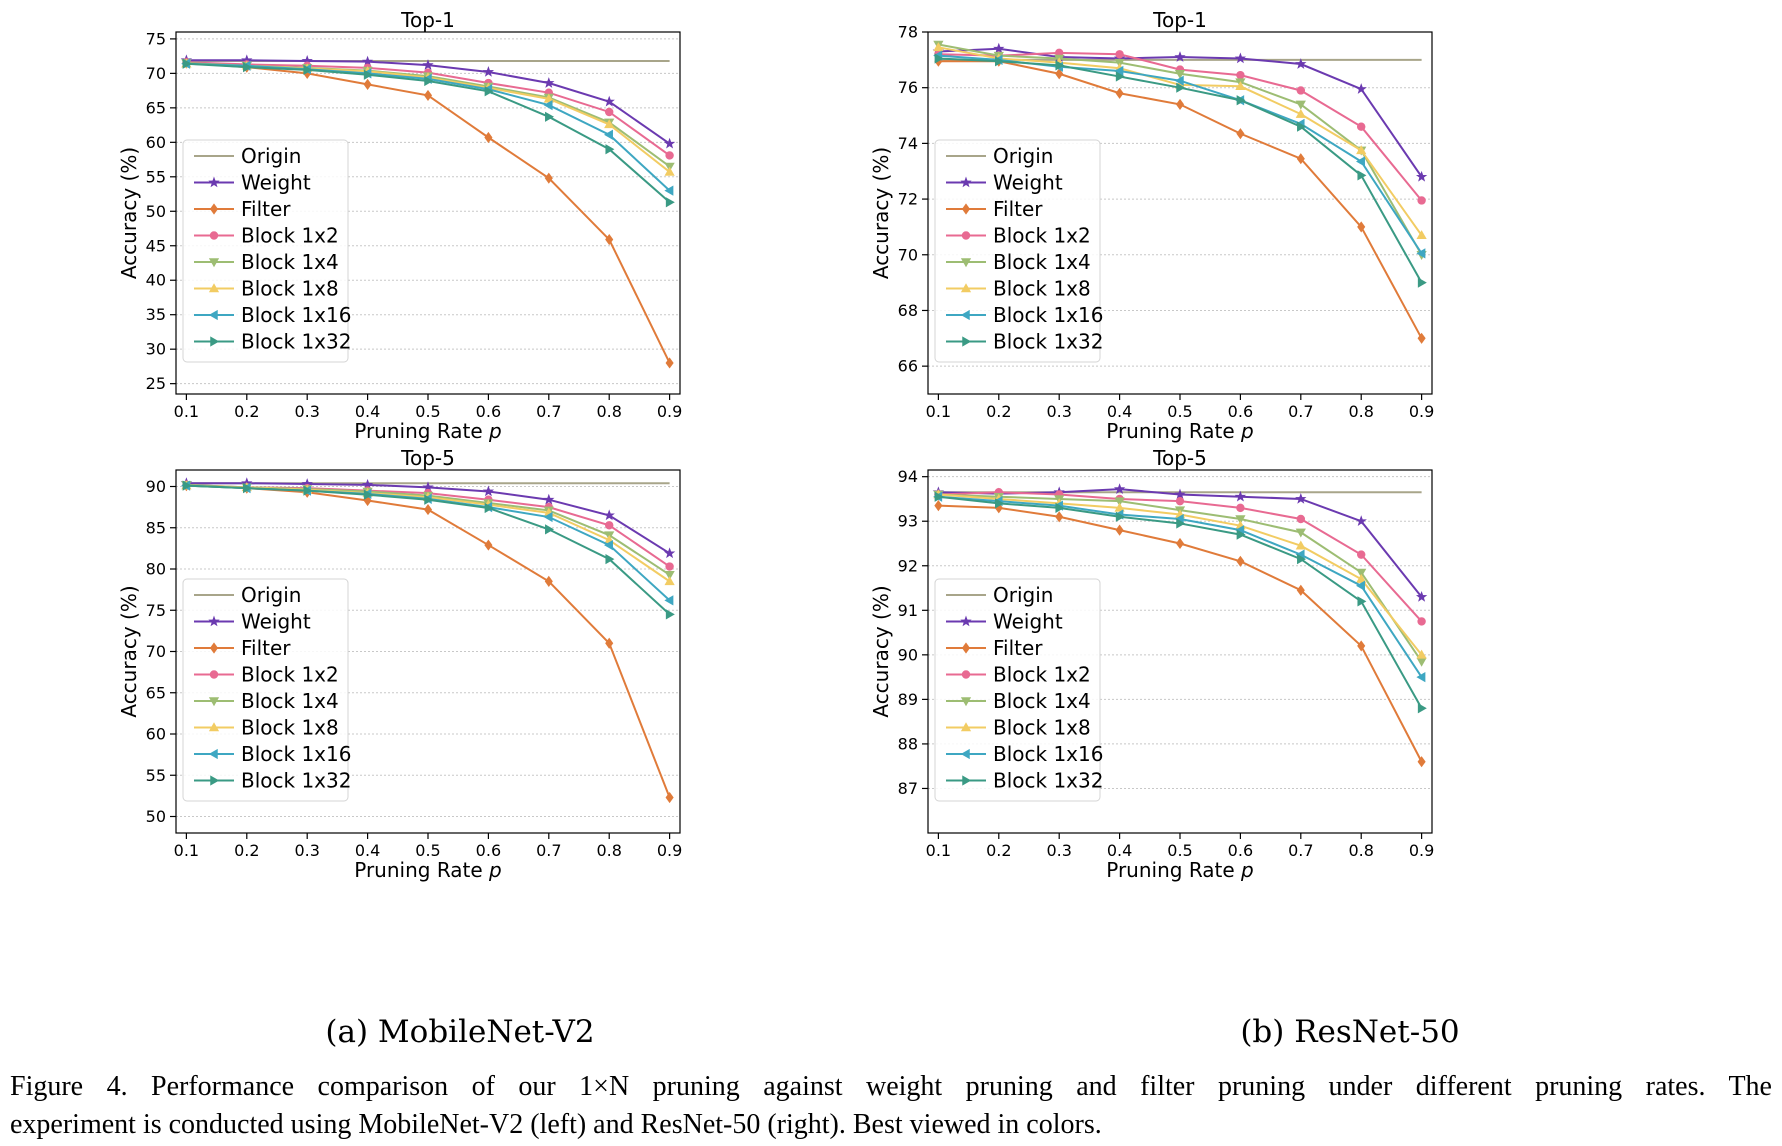 This screenshot has height=1146, width=1782. What do you see at coordinates (156, 245) in the screenshot?
I see `ytick-label-45: 45` at bounding box center [156, 245].